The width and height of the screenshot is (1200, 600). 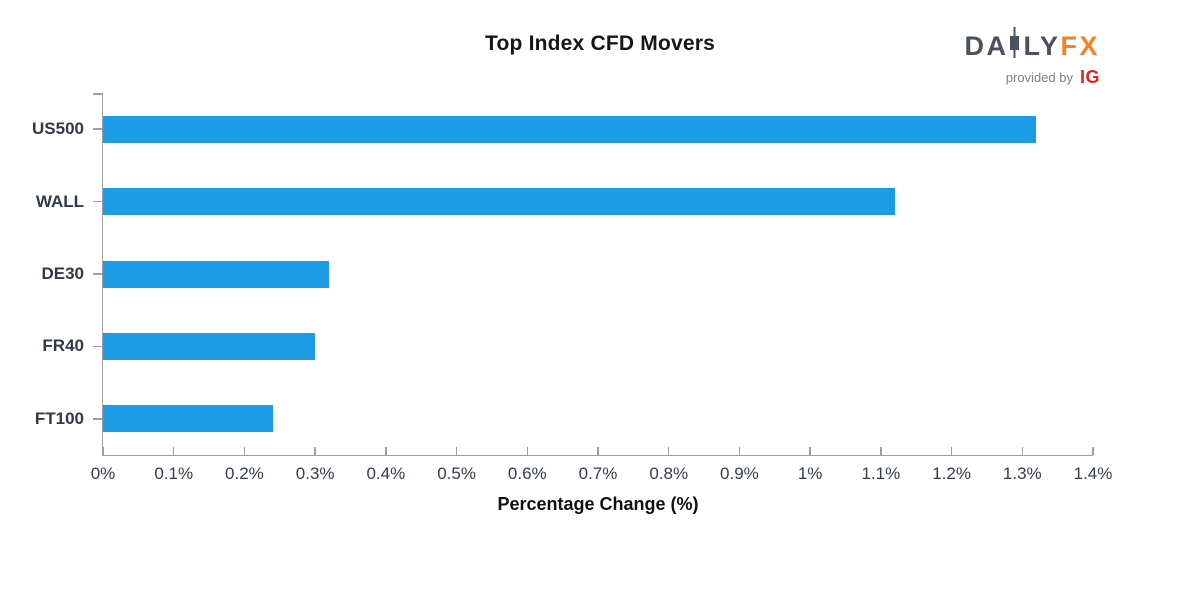 I want to click on bar-wall, so click(x=499, y=202).